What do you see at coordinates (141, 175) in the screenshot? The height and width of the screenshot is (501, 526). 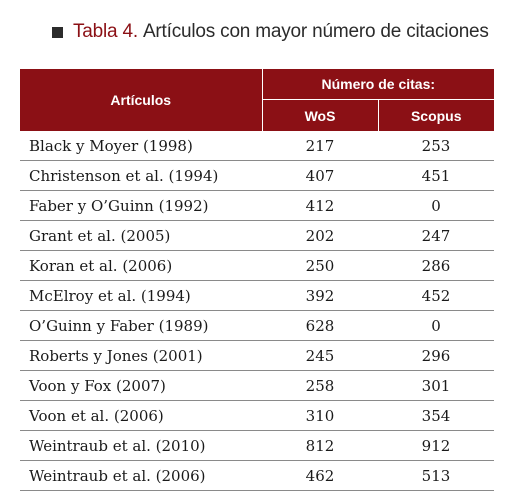 I see `cell-articulo: Christenson et al. (1994)` at bounding box center [141, 175].